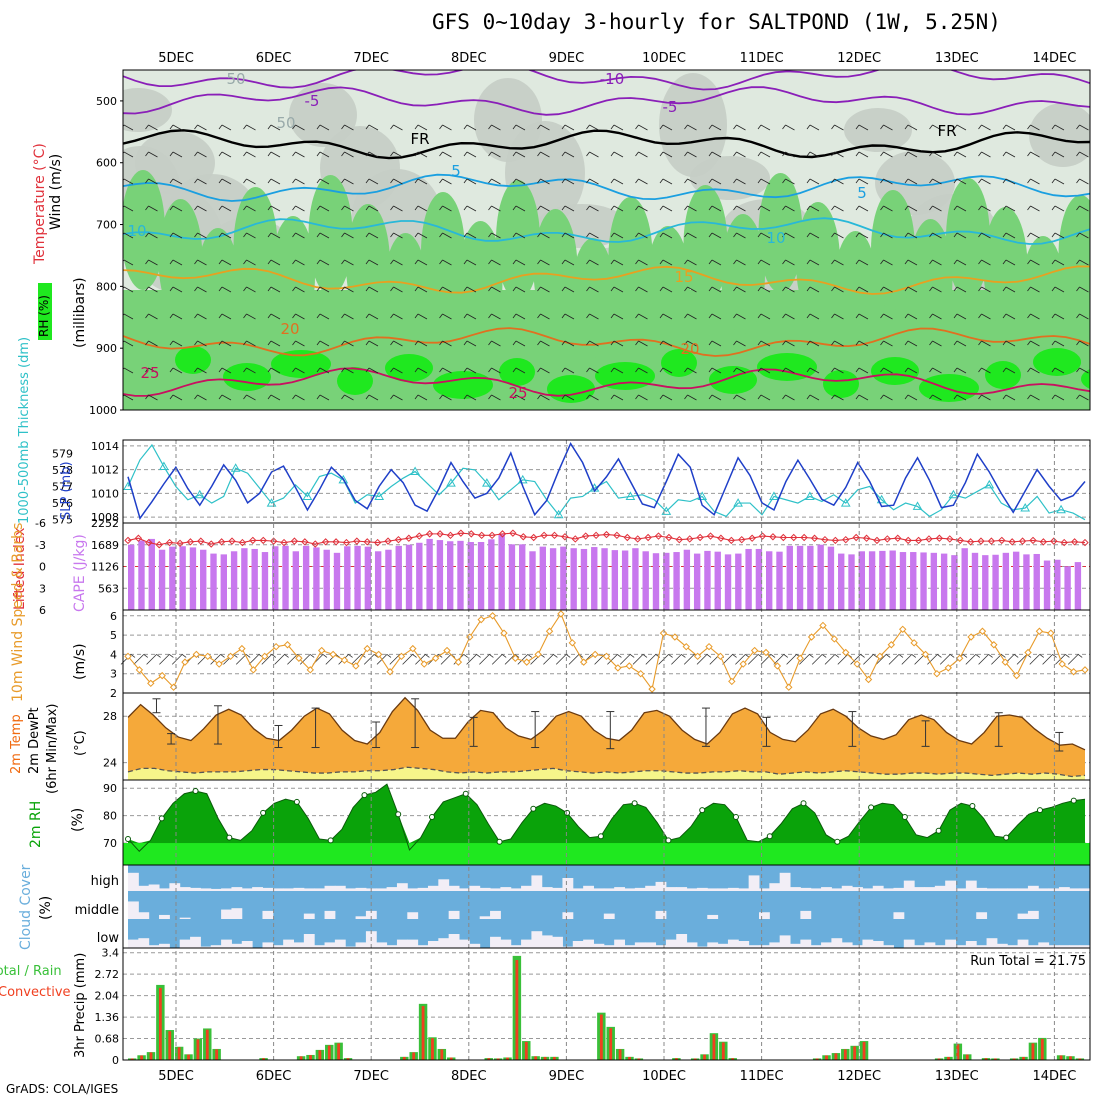 This screenshot has width=1100, height=1100. I want to click on isotherm-line, so click(606, 280).